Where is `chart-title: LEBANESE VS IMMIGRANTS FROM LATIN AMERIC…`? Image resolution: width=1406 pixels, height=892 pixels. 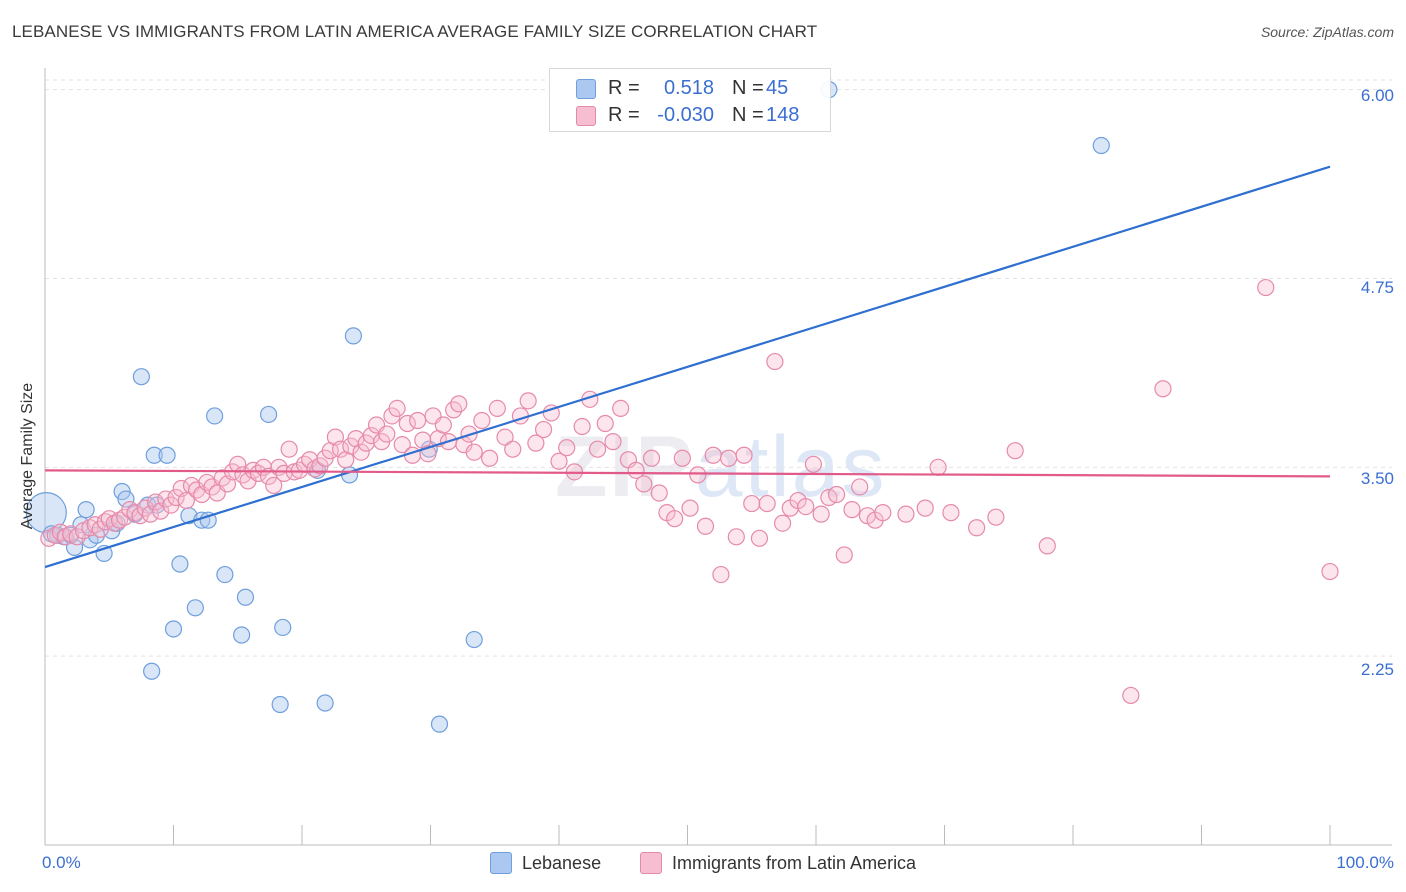
chart-title: LEBANESE VS IMMIGRANTS FROM LATIN AMERIC… is located at coordinates (415, 31).